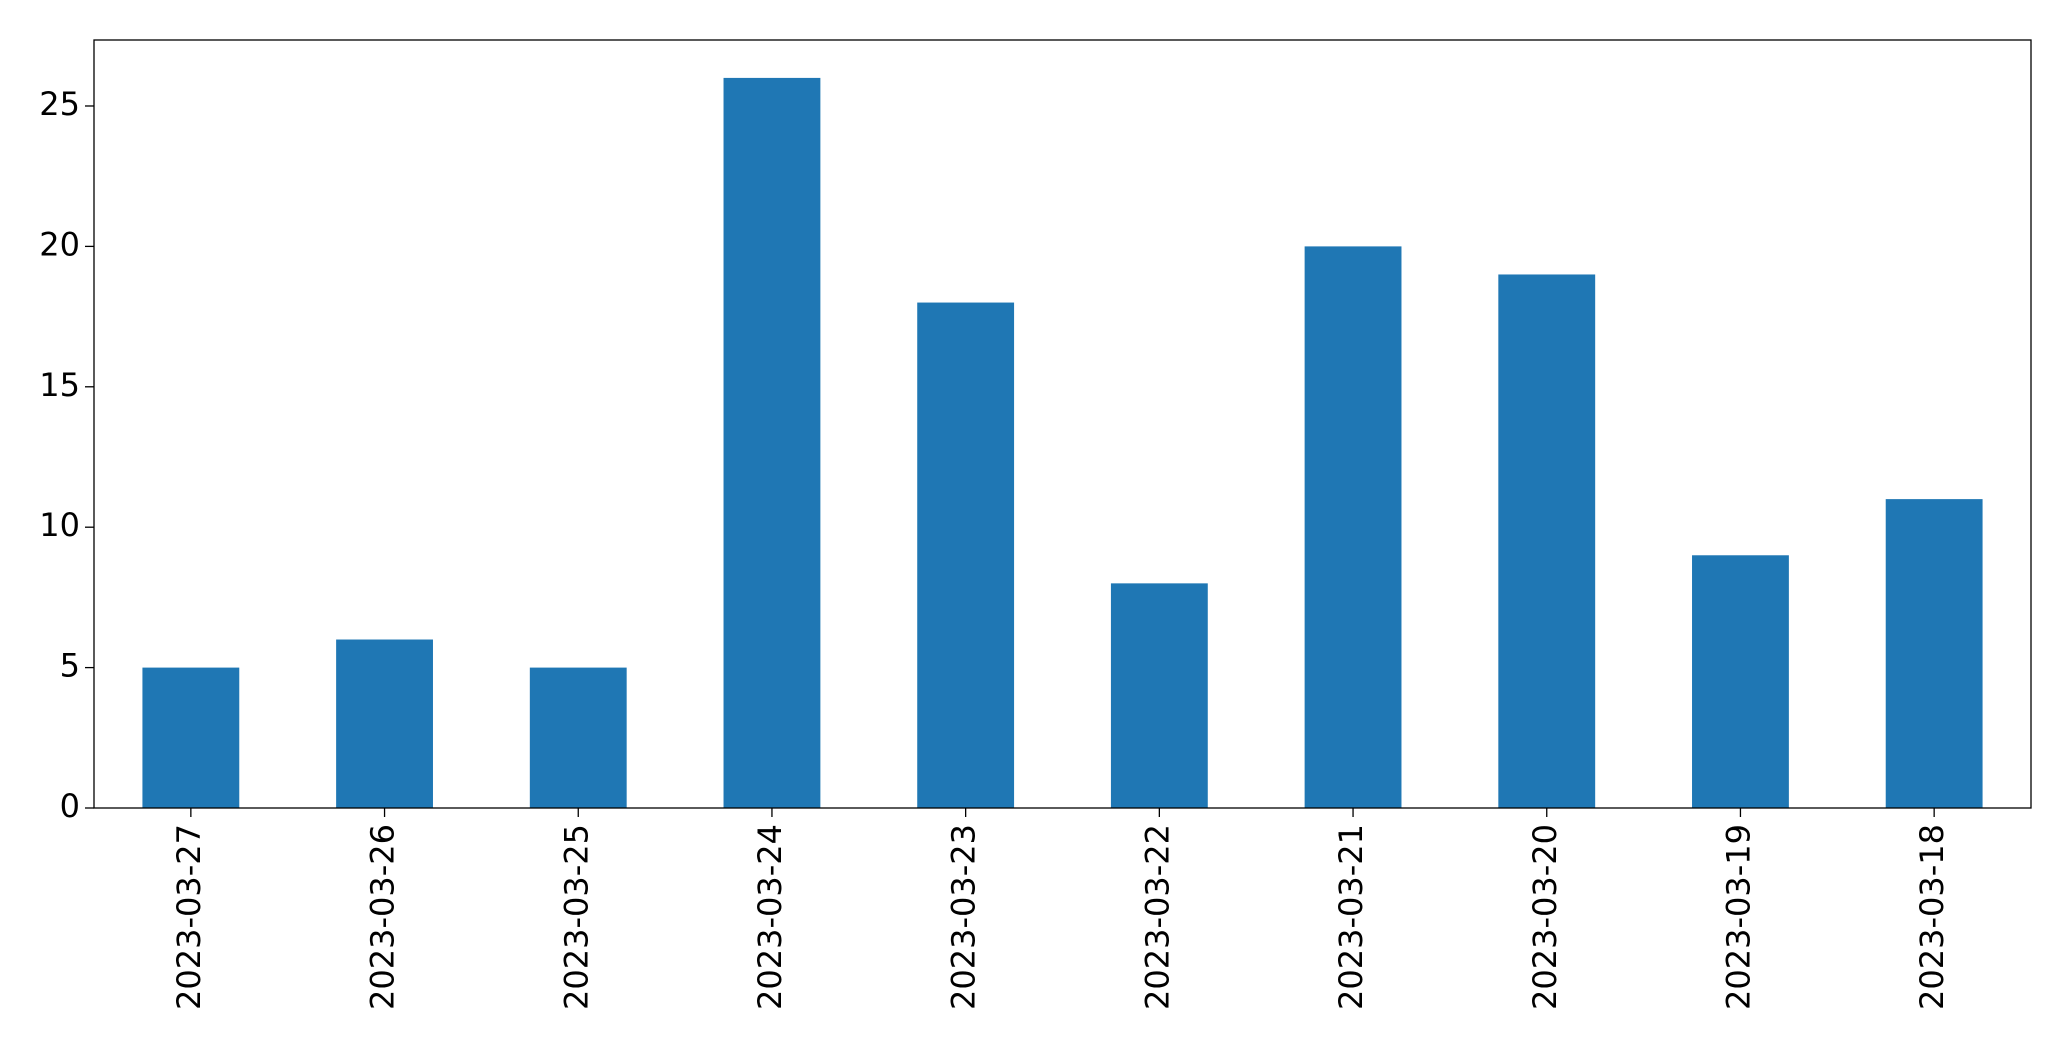 The image size is (2071, 1061). Describe the element at coordinates (383, 917) in the screenshot. I see `x-tick-label: 2023-03-26` at that location.